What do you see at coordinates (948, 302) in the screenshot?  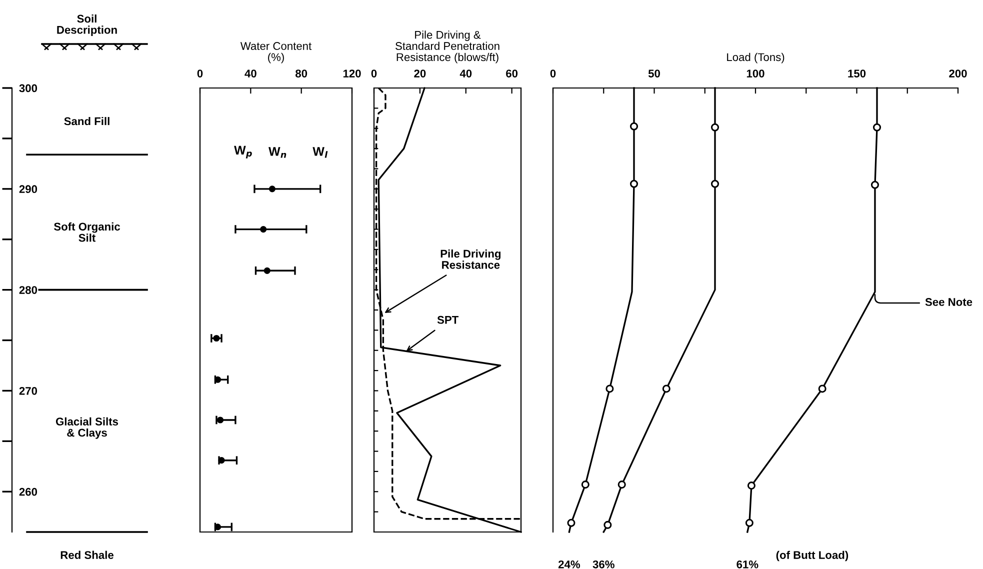 I see `annotation: See Note` at bounding box center [948, 302].